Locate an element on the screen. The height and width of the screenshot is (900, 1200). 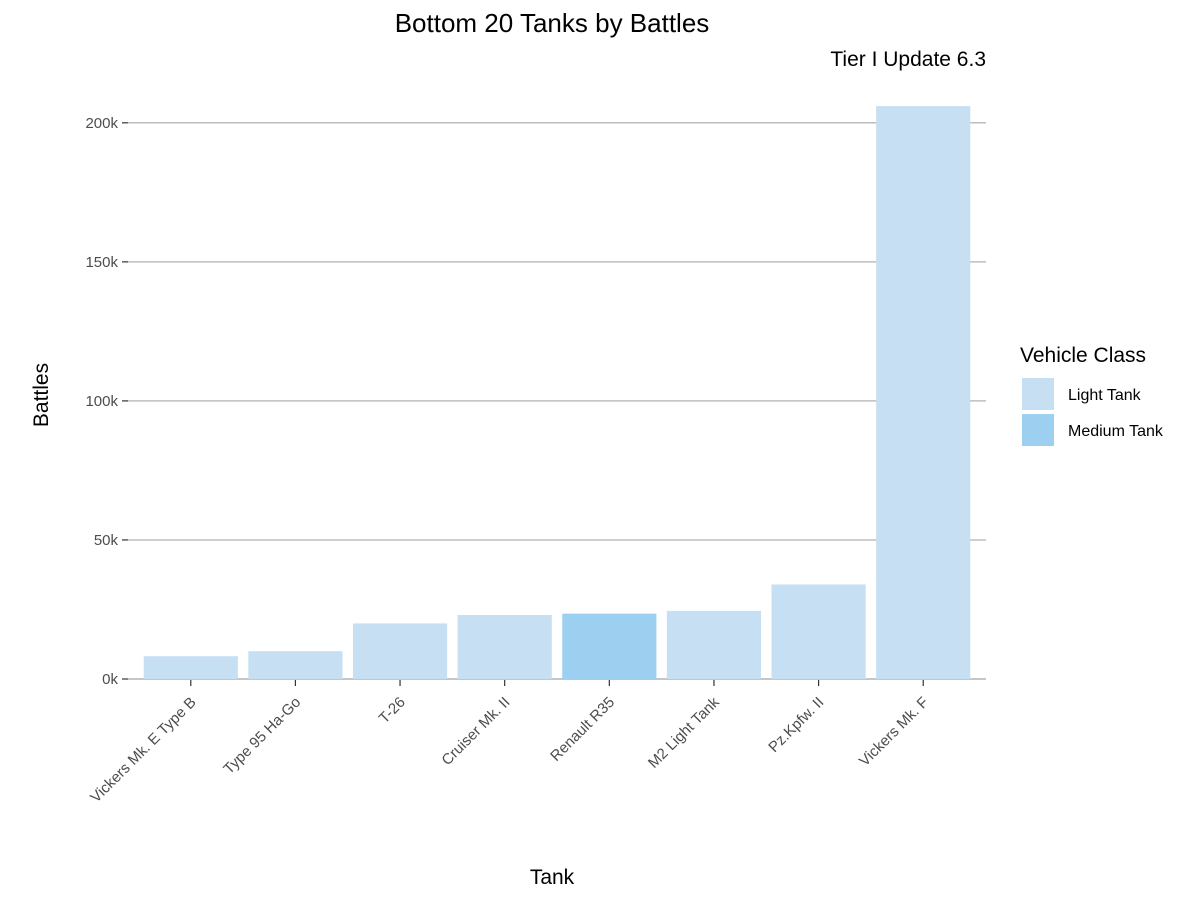
legend: Vehicle Class Light Tank Medium Tank is located at coordinates (1092, 395).